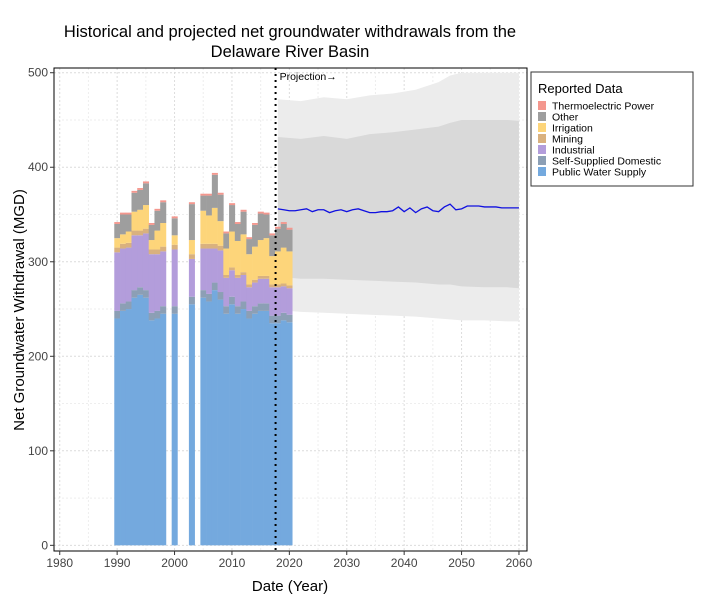  Describe the element at coordinates (290, 586) in the screenshot. I see `x-axis-label: Date (Year)` at that location.